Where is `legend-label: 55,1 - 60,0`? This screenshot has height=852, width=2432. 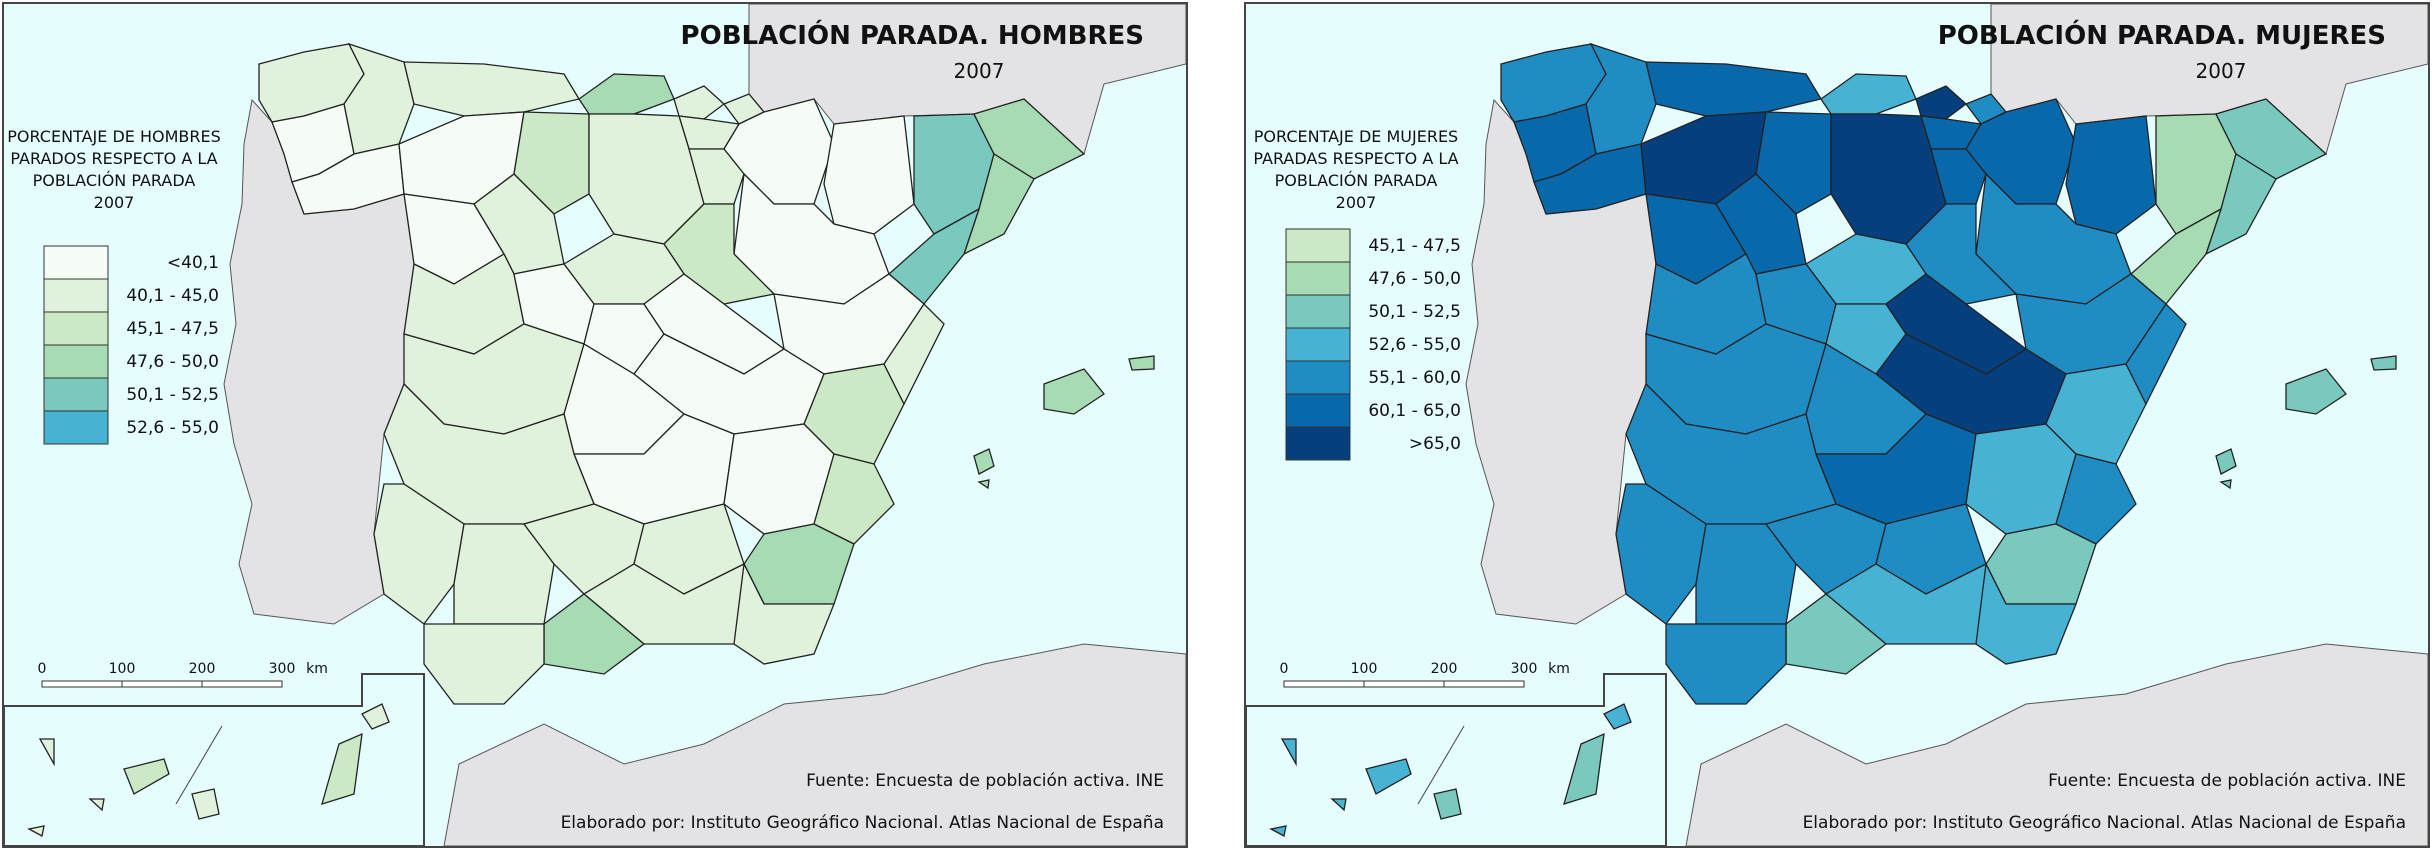
legend-label: 55,1 - 60,0 is located at coordinates (1414, 378).